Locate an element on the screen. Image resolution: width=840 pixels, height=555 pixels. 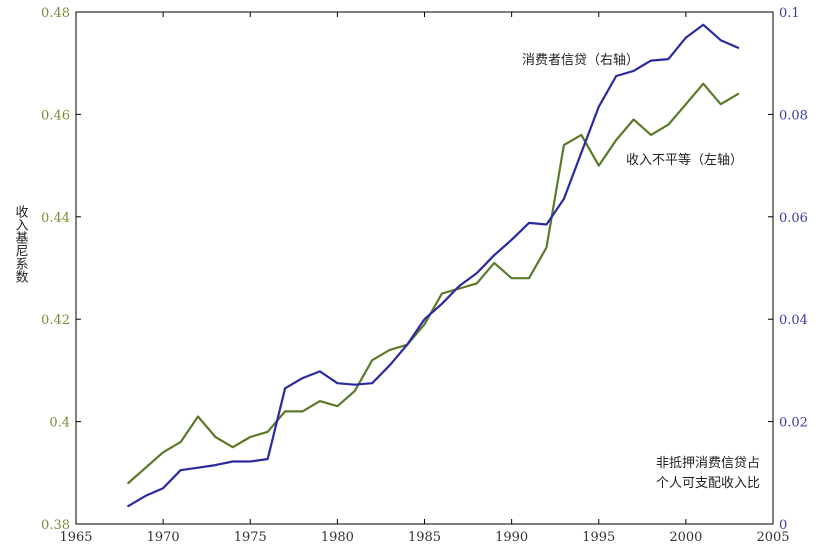
y-axis-label-left: 收入基尼系数 is located at coordinates (21, 244).